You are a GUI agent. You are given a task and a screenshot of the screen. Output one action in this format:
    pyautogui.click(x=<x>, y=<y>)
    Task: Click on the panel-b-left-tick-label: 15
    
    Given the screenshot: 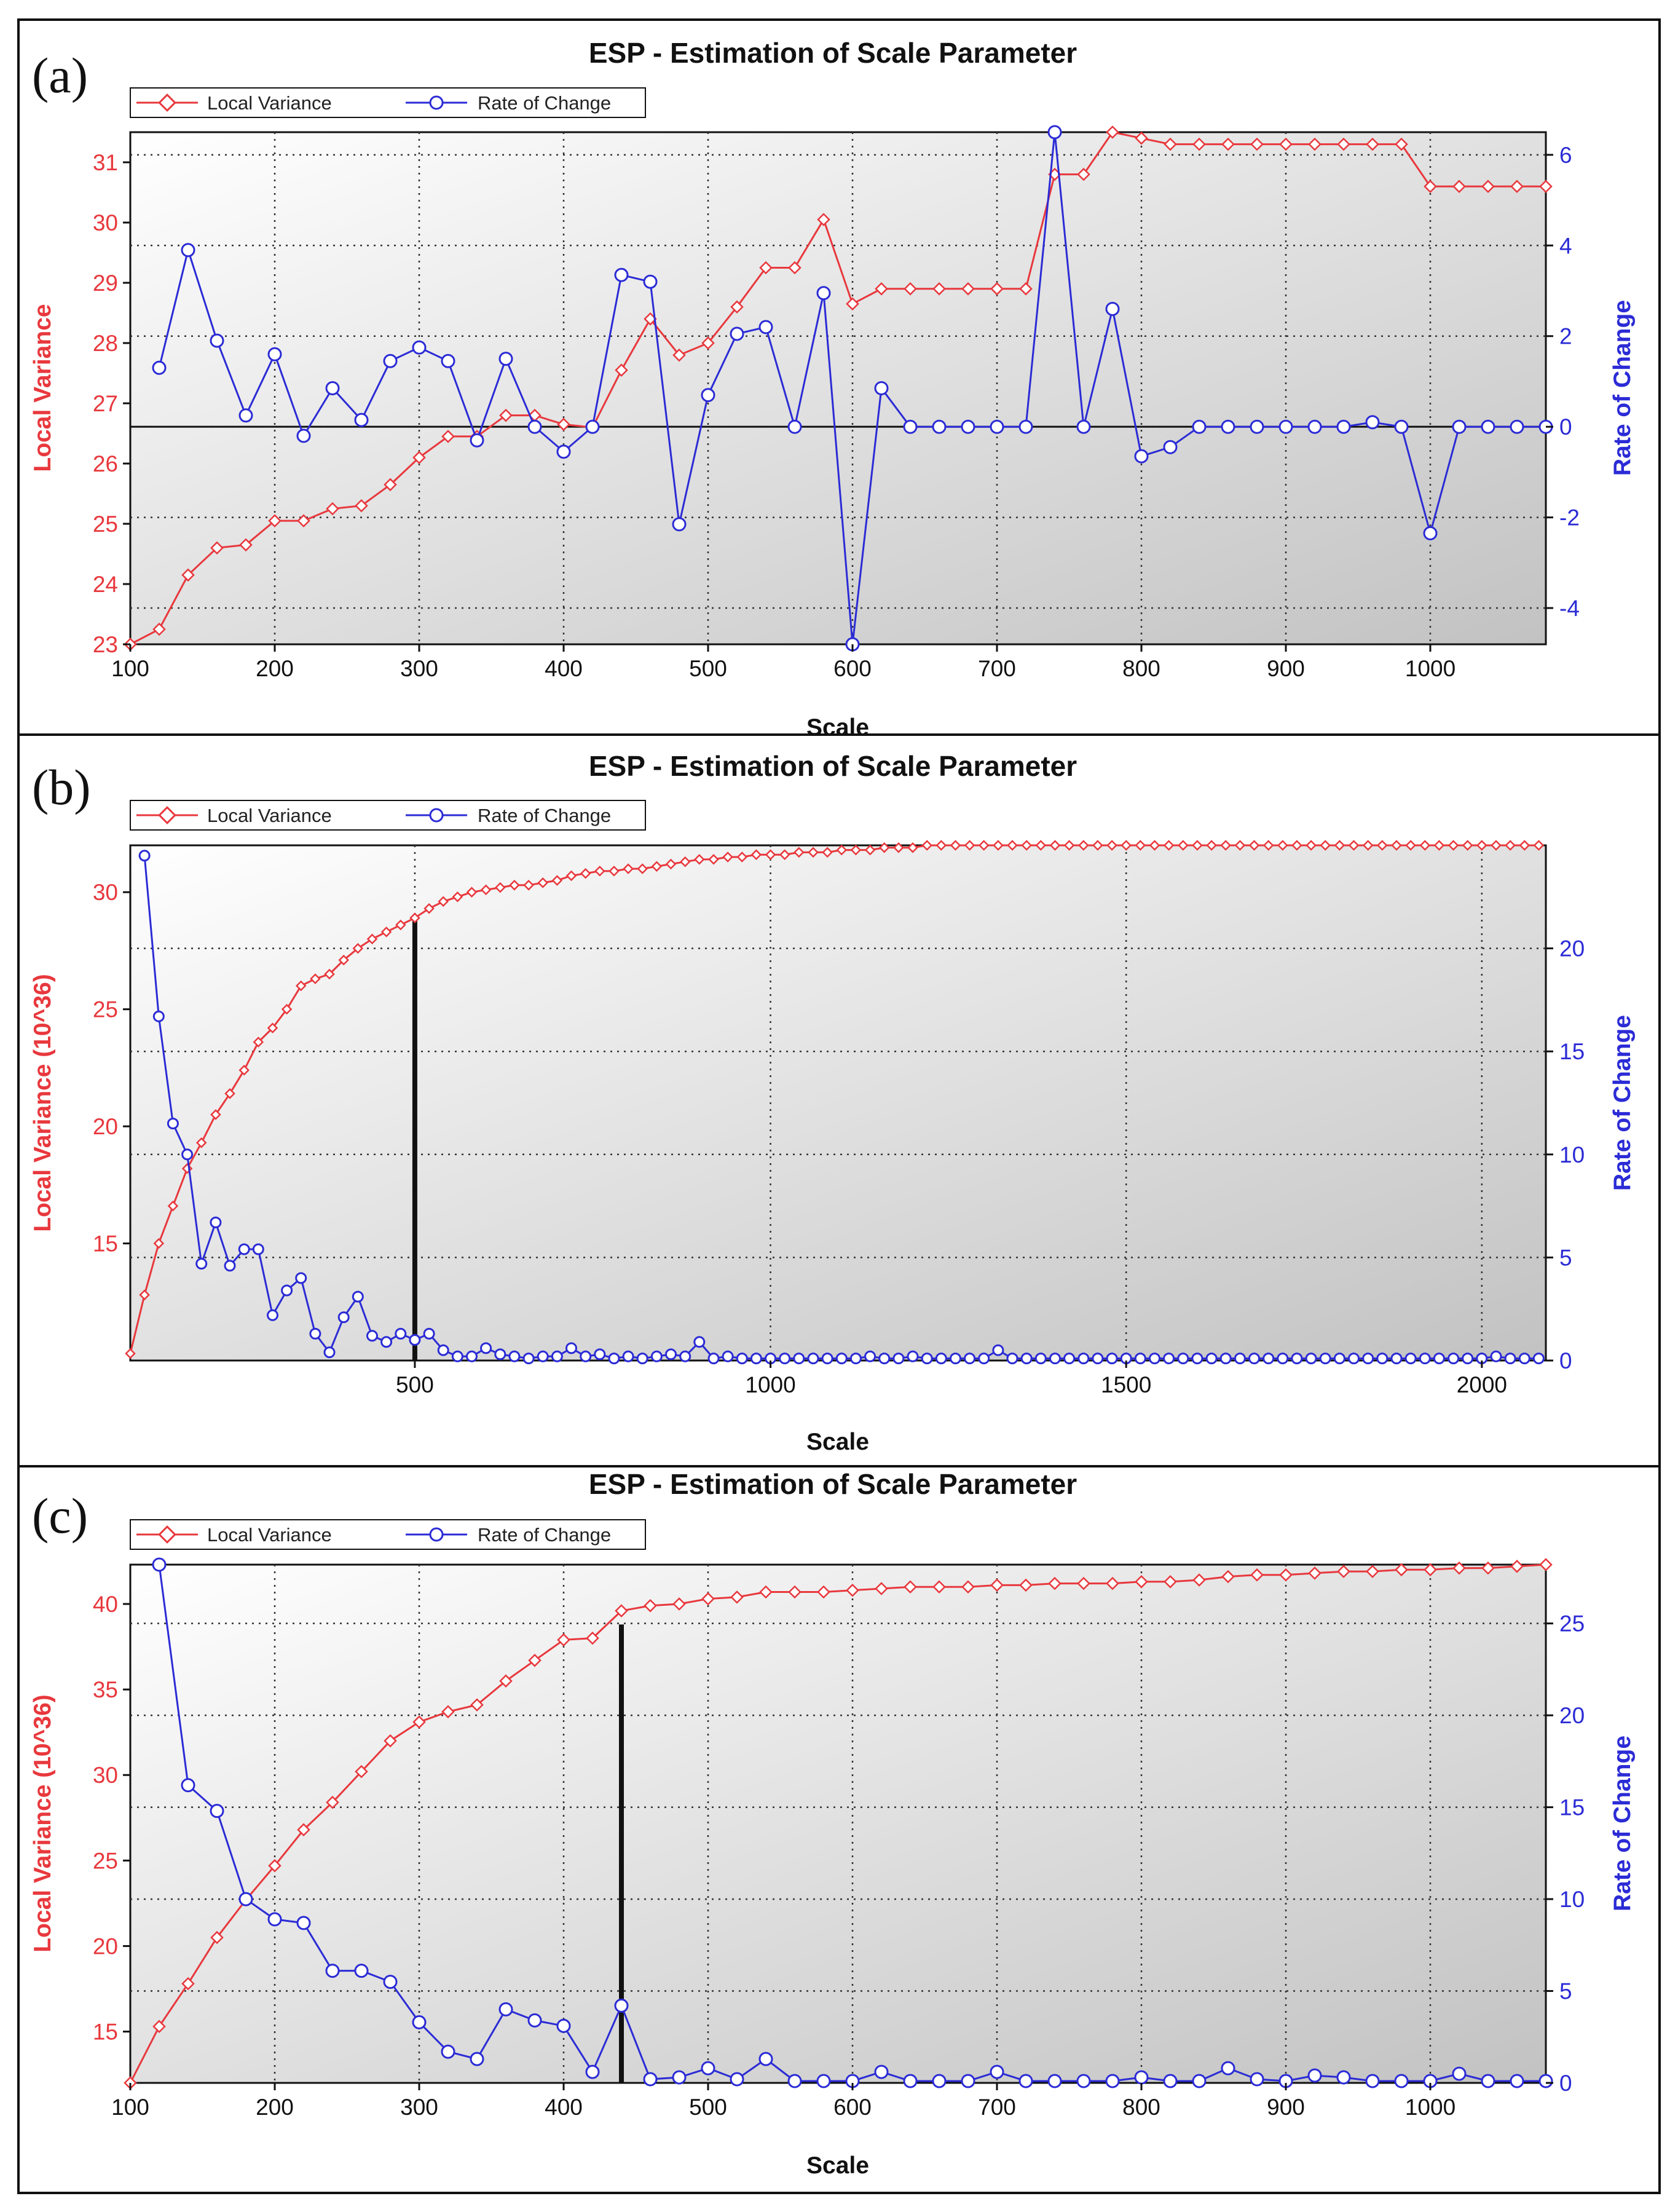 What is the action you would take?
    pyautogui.click(x=106, y=1244)
    